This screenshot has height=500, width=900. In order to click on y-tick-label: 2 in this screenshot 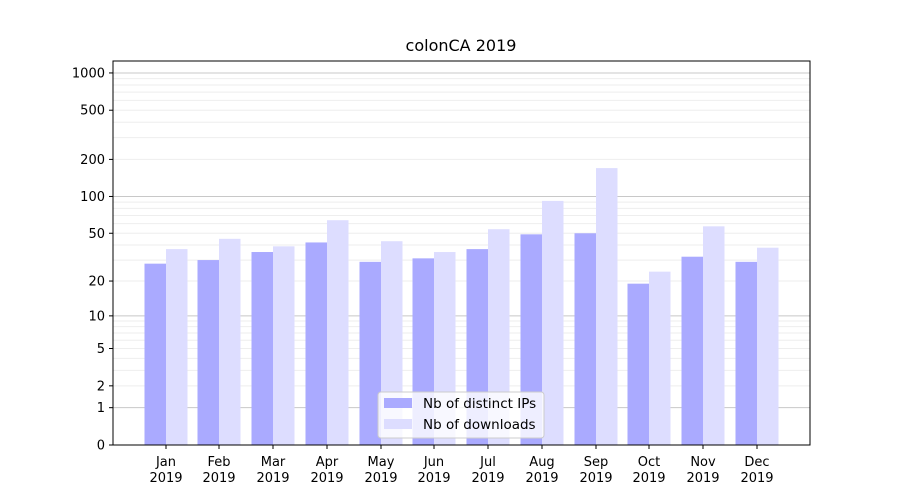, I will do `click(101, 386)`.